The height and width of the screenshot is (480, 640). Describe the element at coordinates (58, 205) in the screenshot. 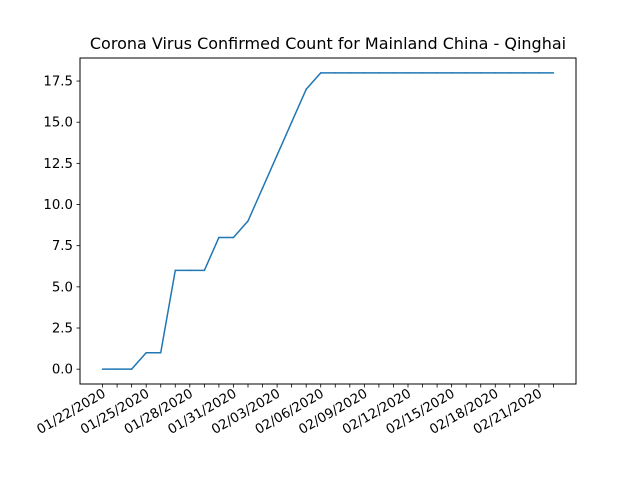

I see `y-tick-label: 10.0` at that location.